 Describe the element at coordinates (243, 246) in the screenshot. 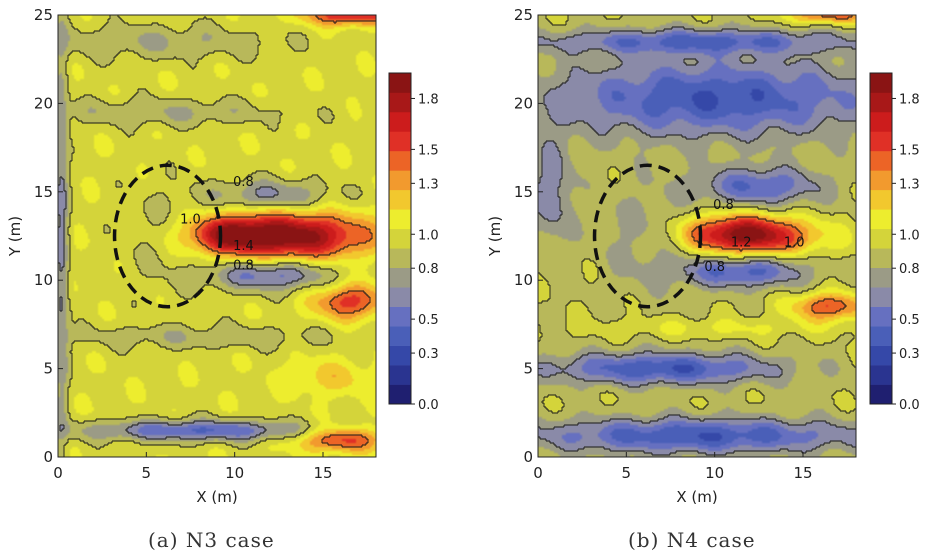

I see `contour-label: 1.4` at that location.